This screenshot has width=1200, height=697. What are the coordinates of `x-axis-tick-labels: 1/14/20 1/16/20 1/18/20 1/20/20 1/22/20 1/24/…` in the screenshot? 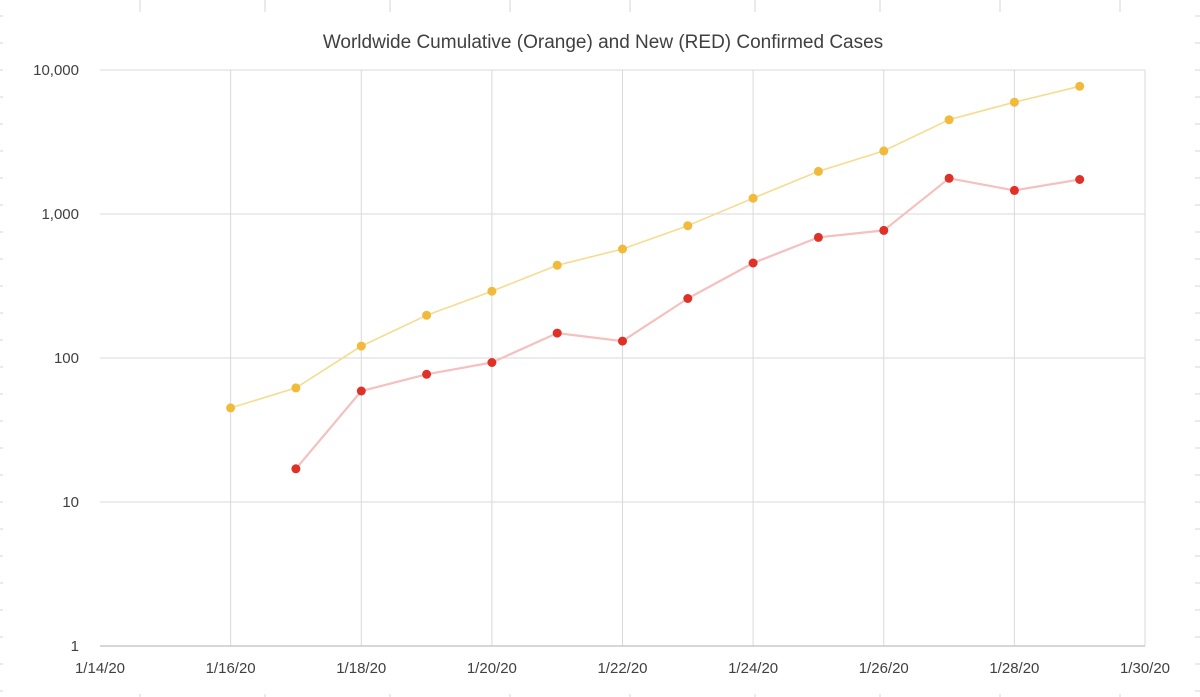 It's located at (622, 668).